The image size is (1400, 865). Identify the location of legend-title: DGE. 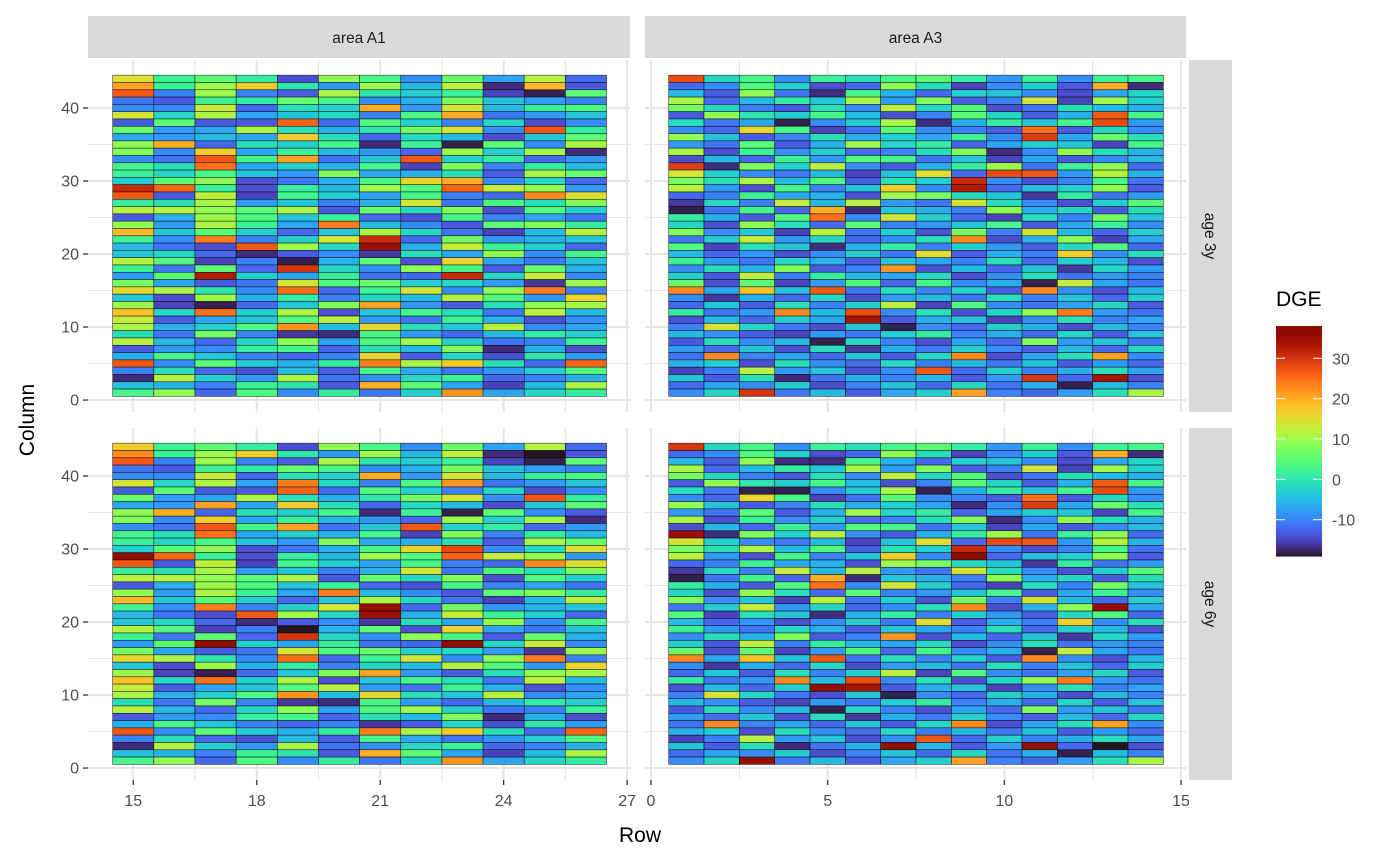
(1299, 299).